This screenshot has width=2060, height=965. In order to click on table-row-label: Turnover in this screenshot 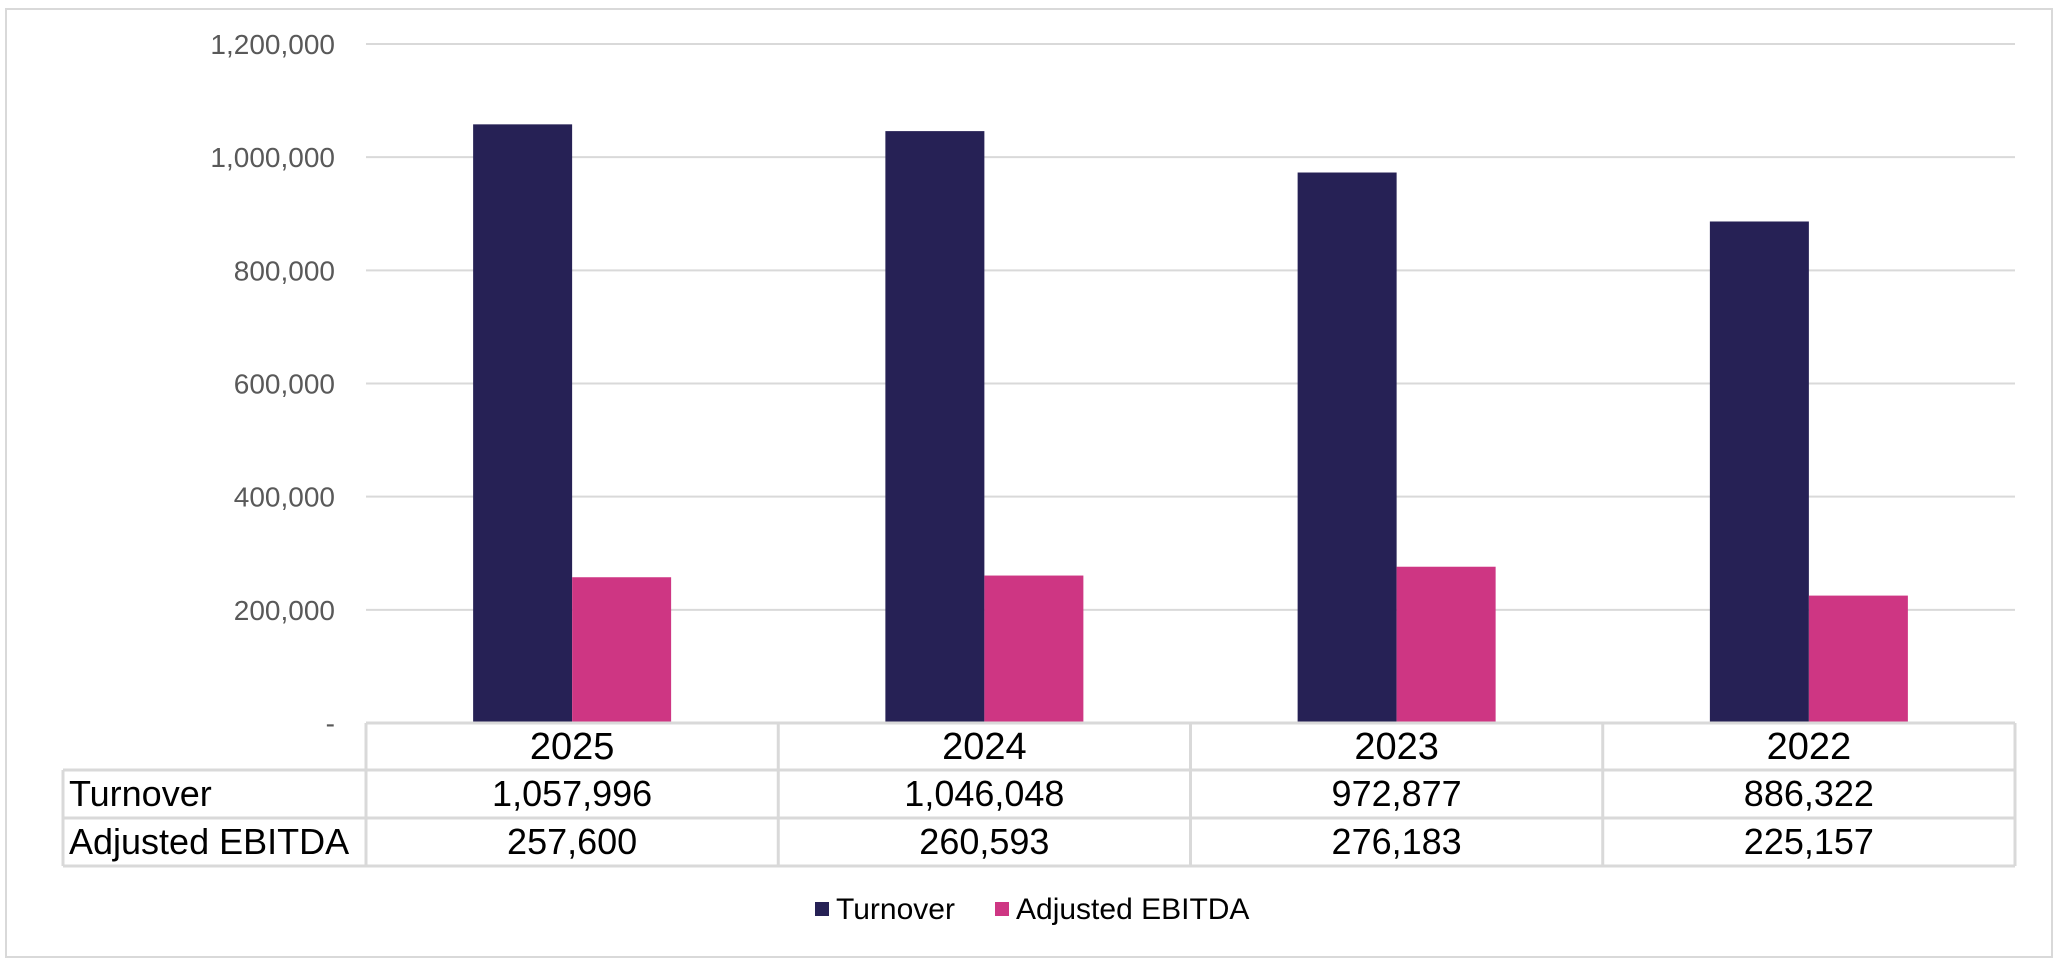, I will do `click(140, 793)`.